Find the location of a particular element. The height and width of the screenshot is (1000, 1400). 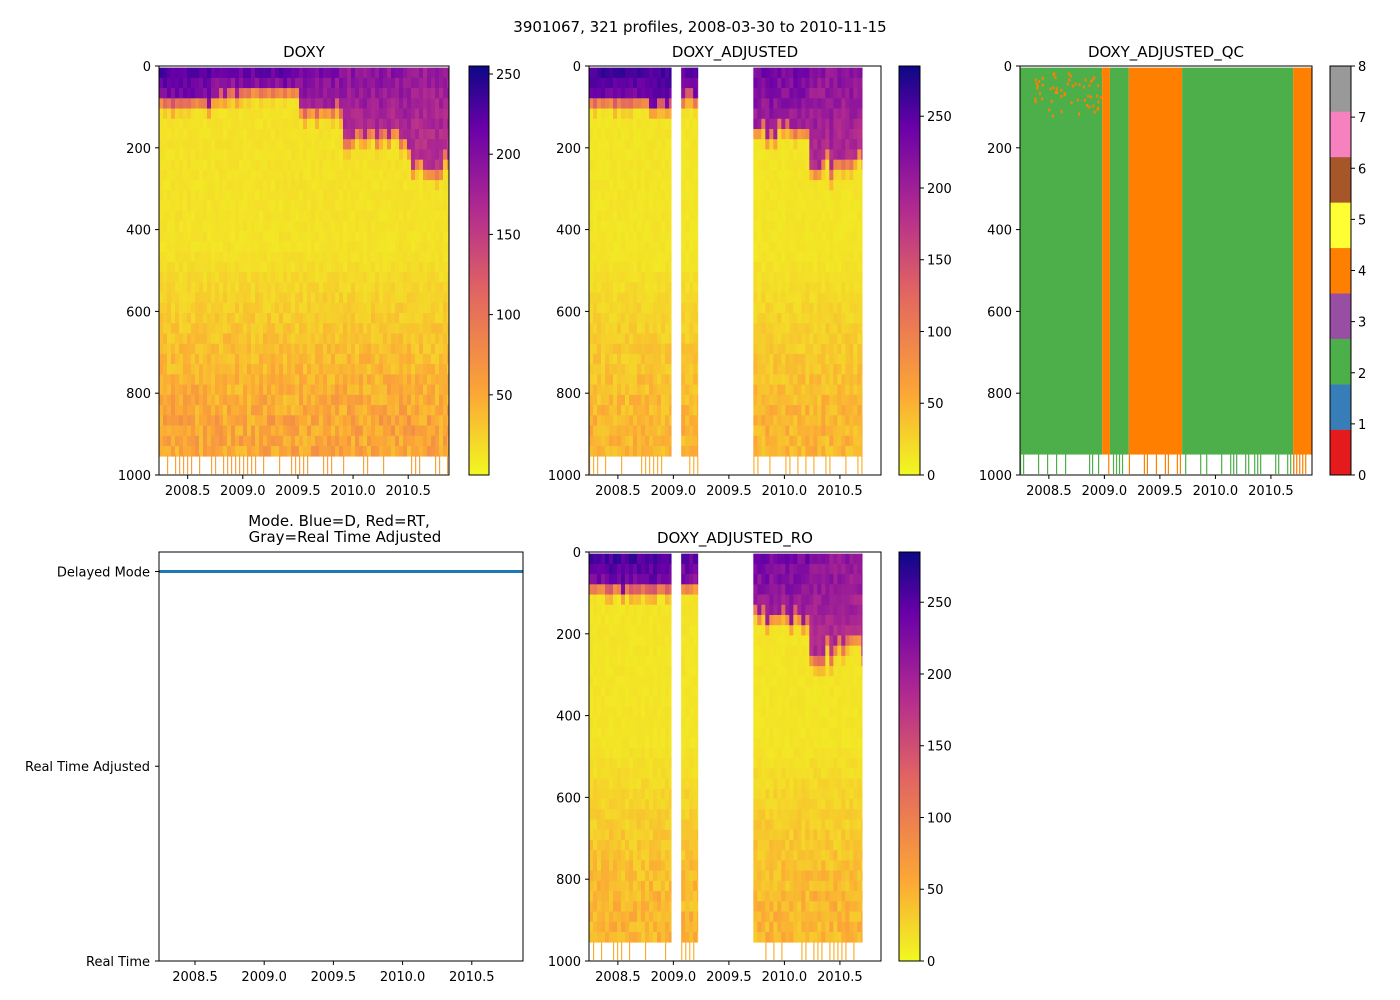

qc-profile-tail is located at coordinates (1119, 464).